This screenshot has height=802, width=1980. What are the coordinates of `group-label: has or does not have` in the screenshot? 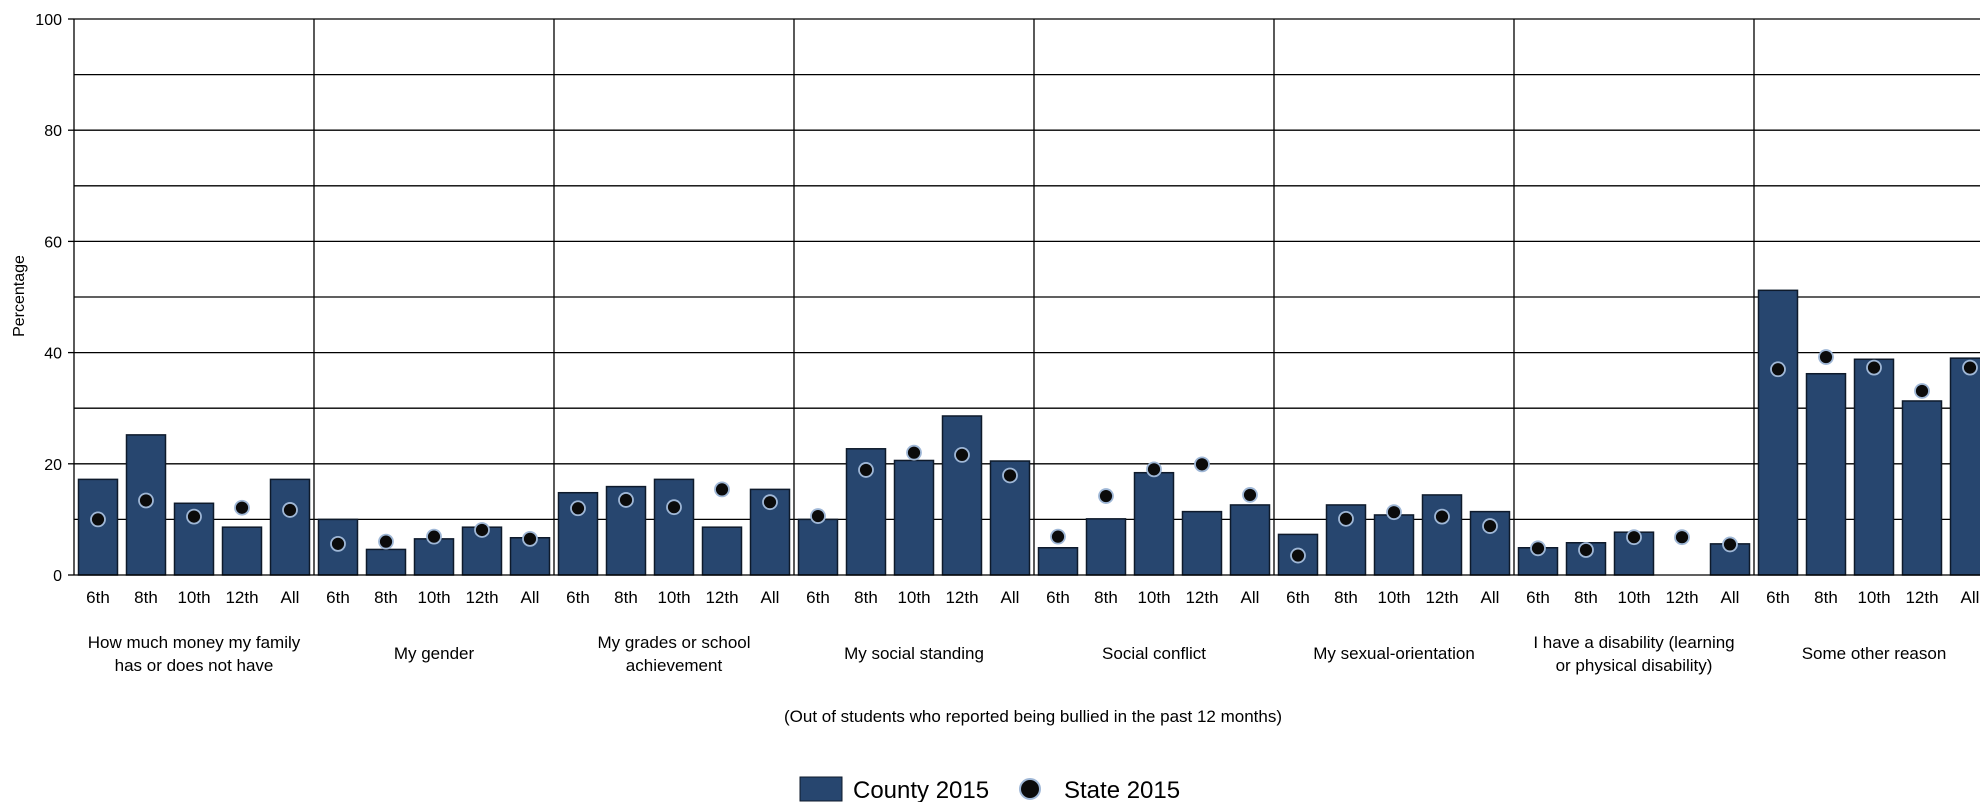 It's located at (194, 665).